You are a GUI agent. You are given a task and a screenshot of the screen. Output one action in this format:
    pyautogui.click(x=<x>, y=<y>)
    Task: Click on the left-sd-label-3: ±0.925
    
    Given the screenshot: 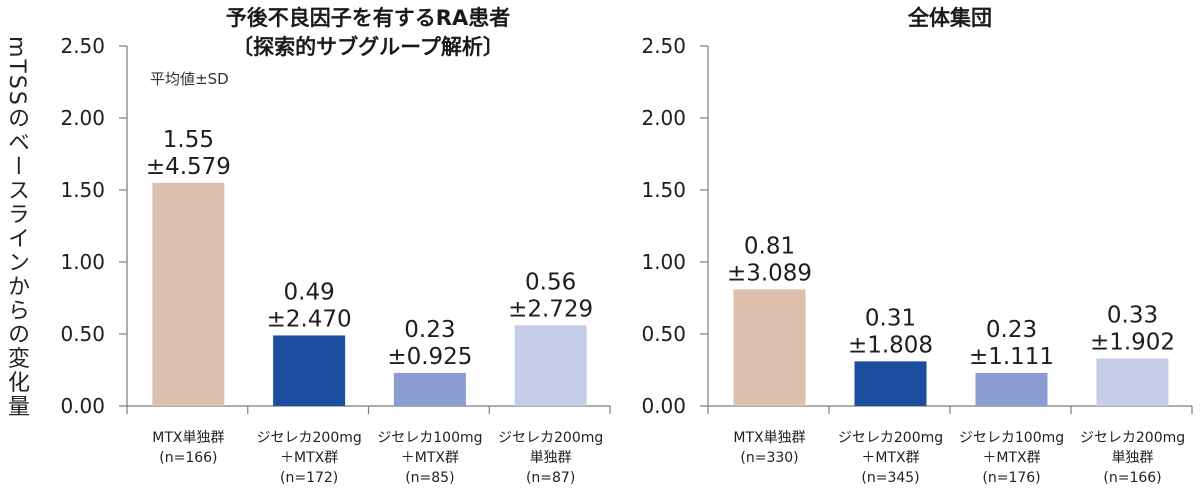 What is the action you would take?
    pyautogui.click(x=429, y=357)
    